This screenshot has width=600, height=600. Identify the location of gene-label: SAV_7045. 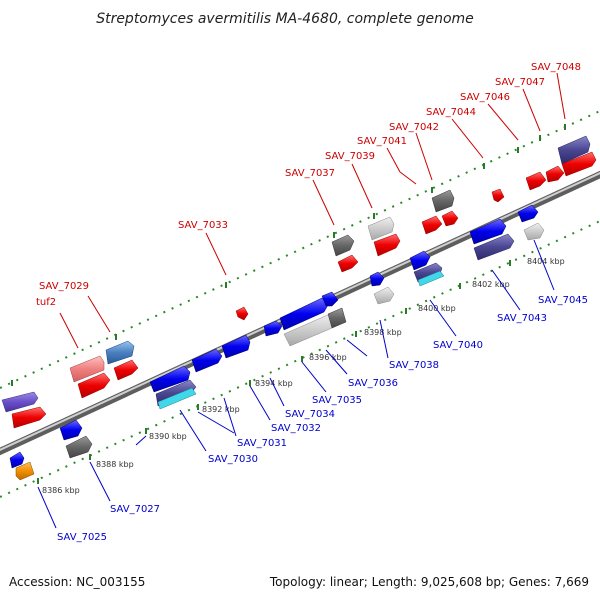
(563, 300).